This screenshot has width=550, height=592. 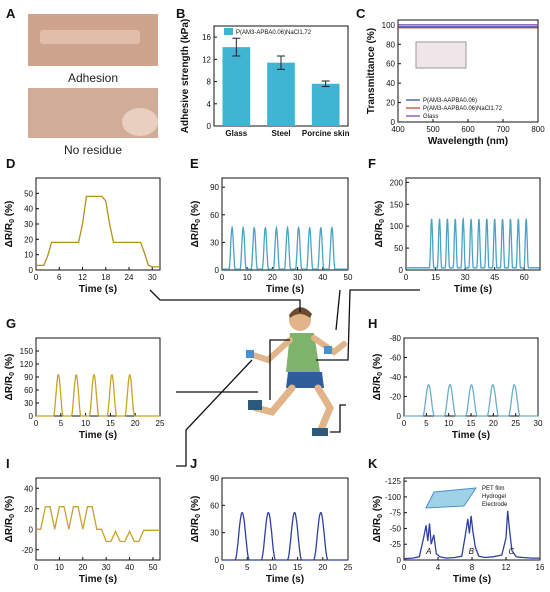 I want to click on category-label: Glass, so click(x=236, y=133).